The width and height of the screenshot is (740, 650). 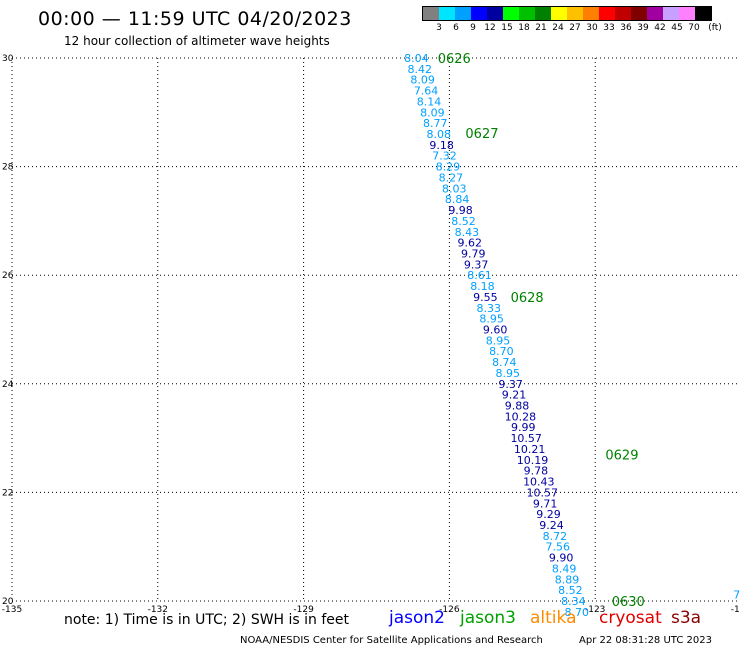 What do you see at coordinates (575, 28) in the screenshot?
I see `color-scale-label: 27` at bounding box center [575, 28].